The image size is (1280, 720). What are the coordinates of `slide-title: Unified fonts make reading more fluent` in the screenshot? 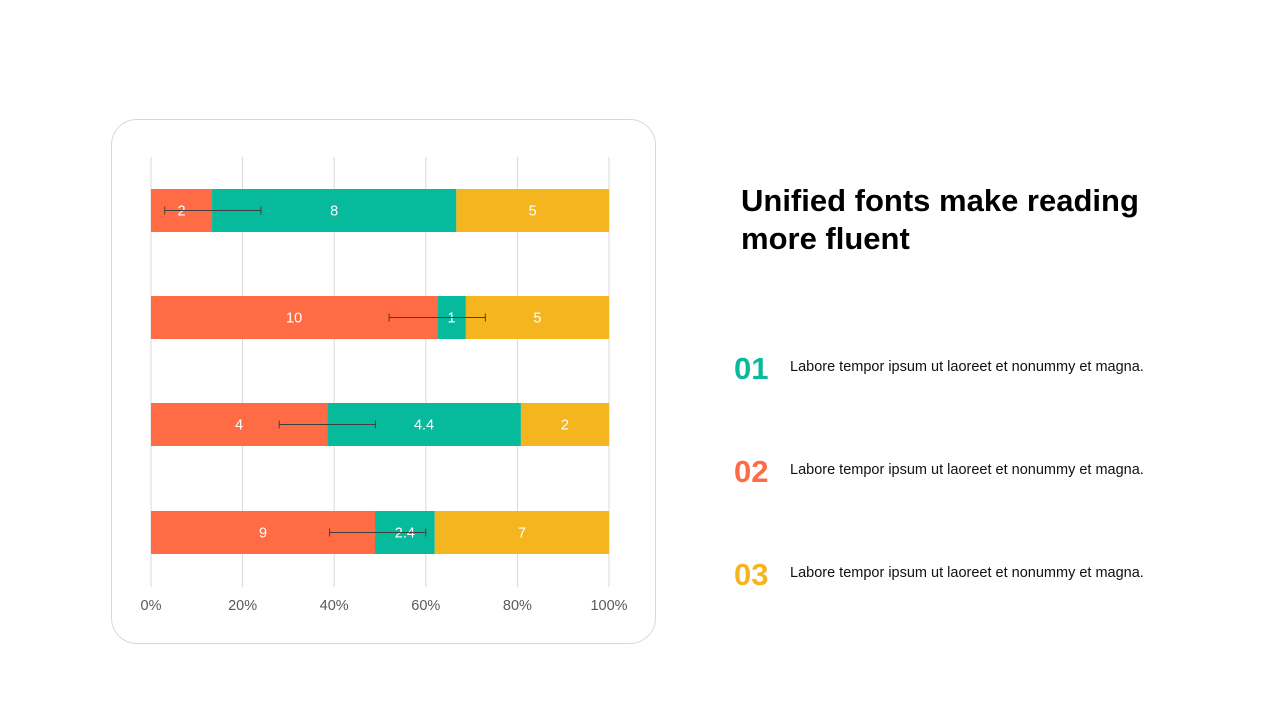 It's located at (940, 219).